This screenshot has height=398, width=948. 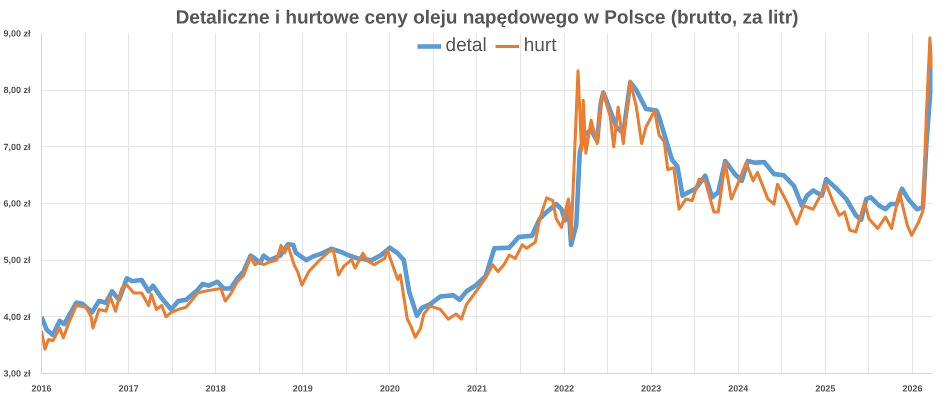 I want to click on x-tick-label: 2021, so click(x=477, y=389).